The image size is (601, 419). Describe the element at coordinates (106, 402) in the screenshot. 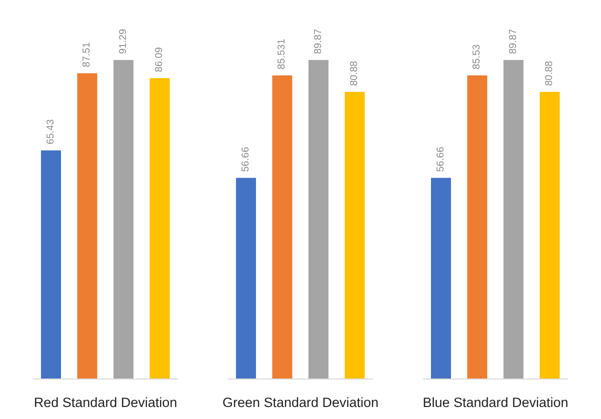

I see `x-axis-title: Red Standard Deviation` at that location.